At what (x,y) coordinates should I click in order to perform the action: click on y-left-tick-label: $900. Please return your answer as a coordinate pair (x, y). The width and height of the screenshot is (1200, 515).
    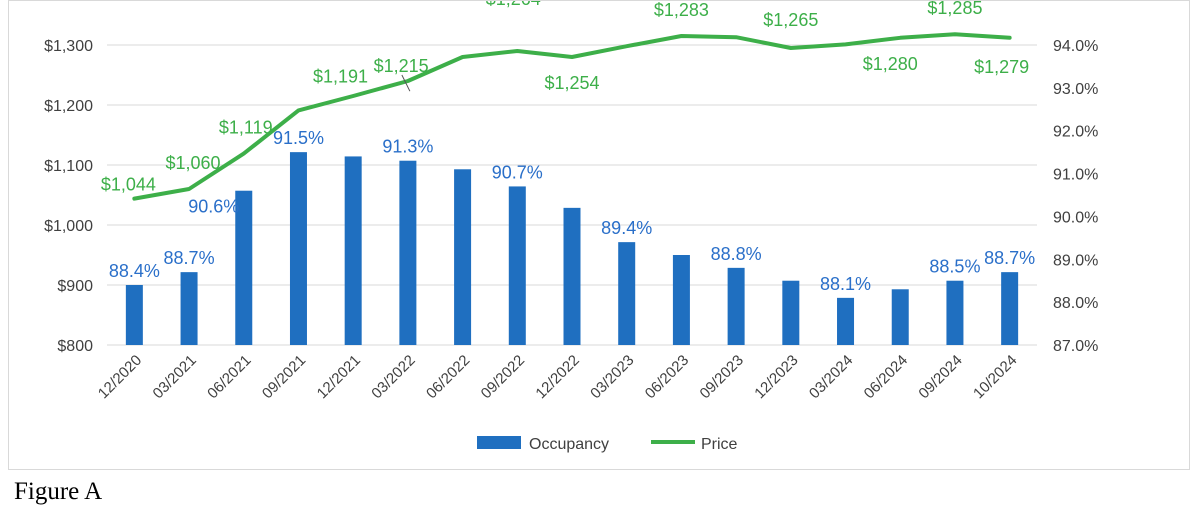
    Looking at the image, I should click on (75, 286).